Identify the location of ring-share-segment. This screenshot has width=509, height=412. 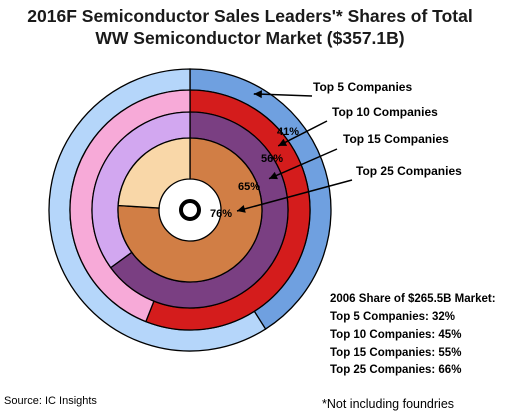
(190, 210).